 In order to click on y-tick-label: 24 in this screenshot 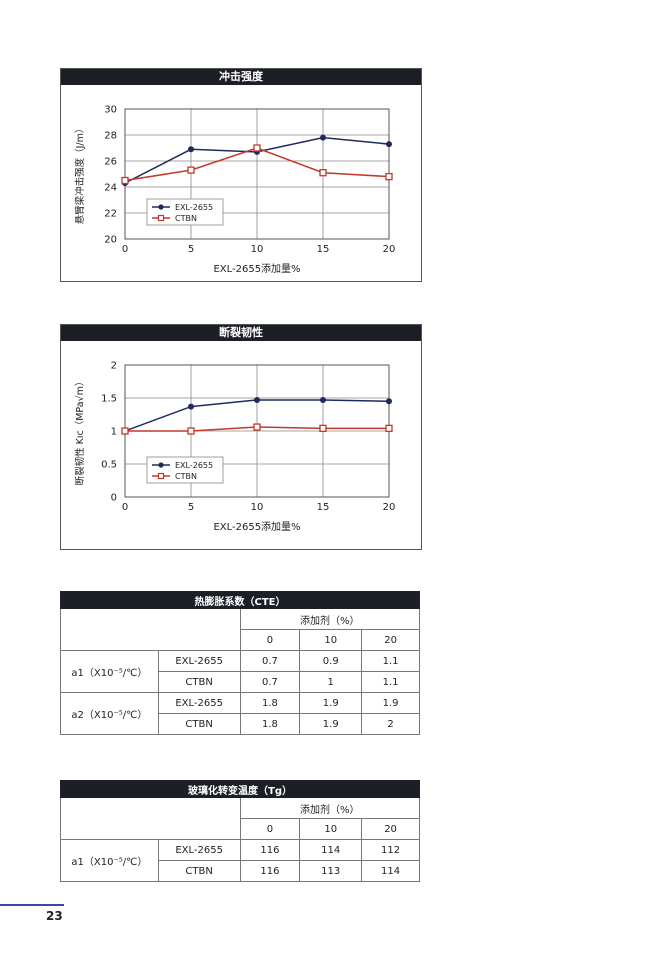, I will do `click(110, 188)`.